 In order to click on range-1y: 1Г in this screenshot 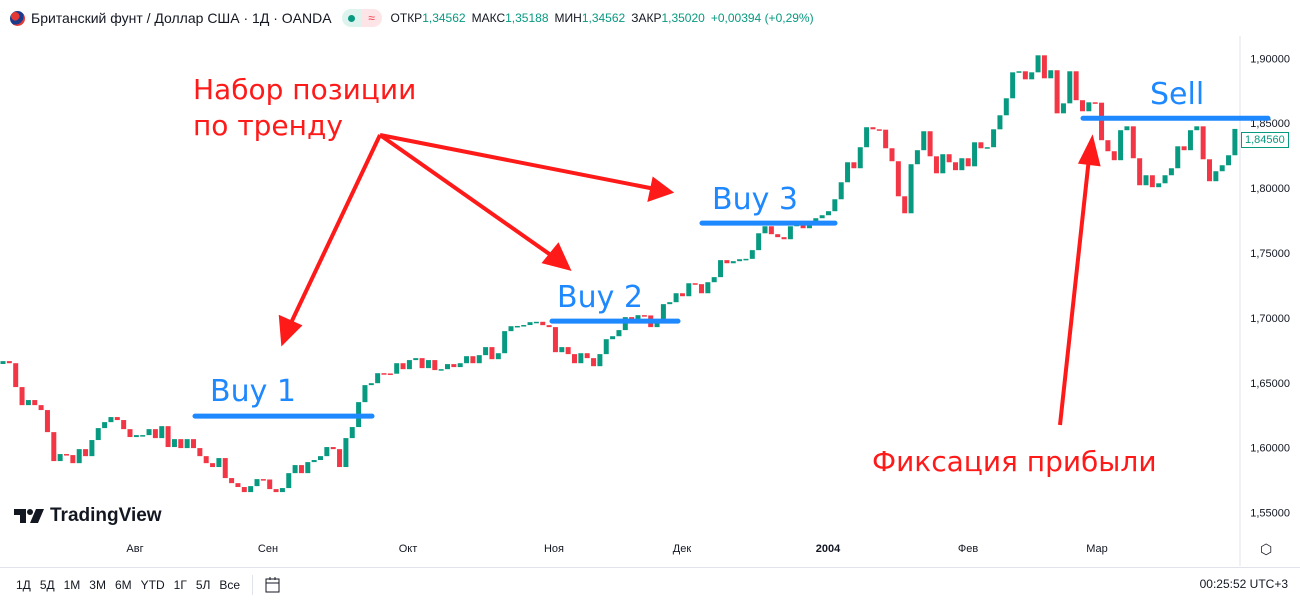, I will do `click(180, 584)`.